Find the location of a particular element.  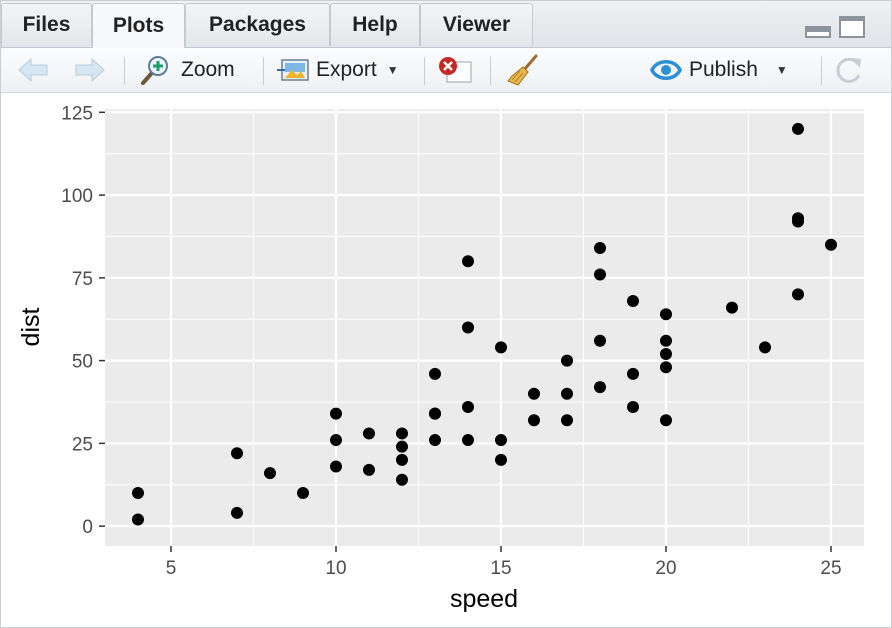

remove-plot-button is located at coordinates (455, 70).